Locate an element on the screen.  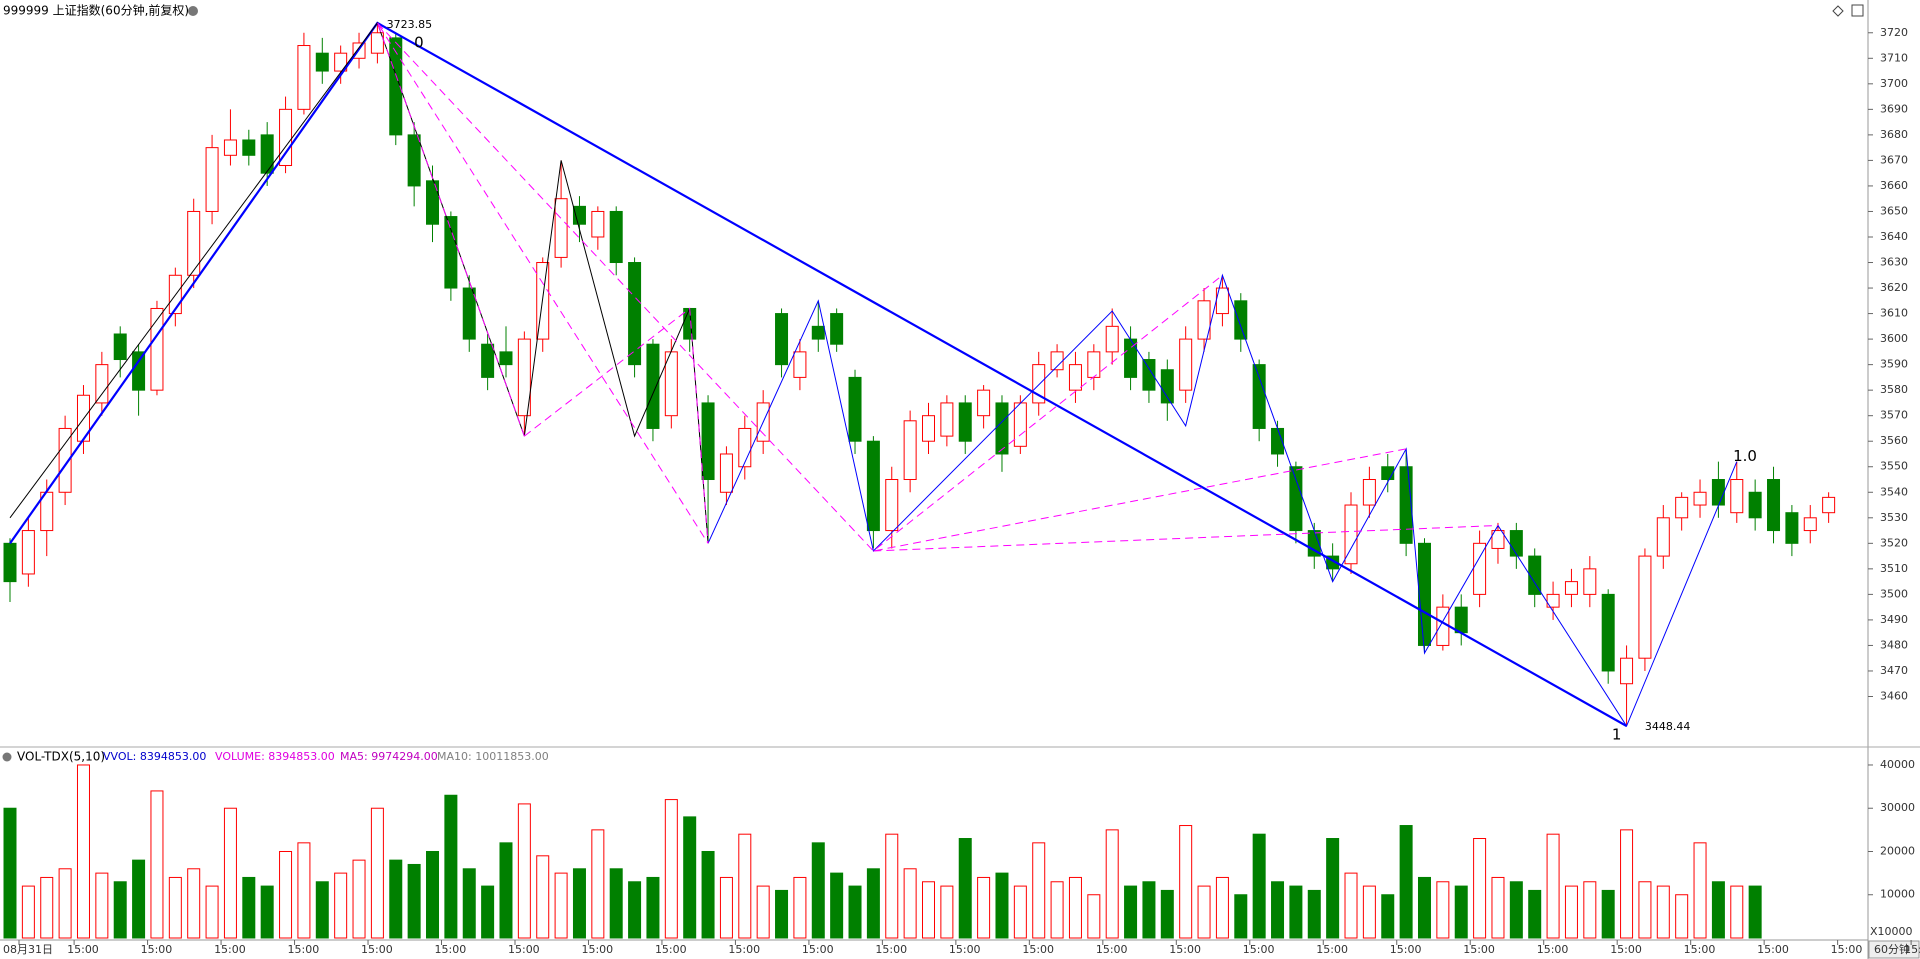
period-box is located at coordinates (1894, 949).